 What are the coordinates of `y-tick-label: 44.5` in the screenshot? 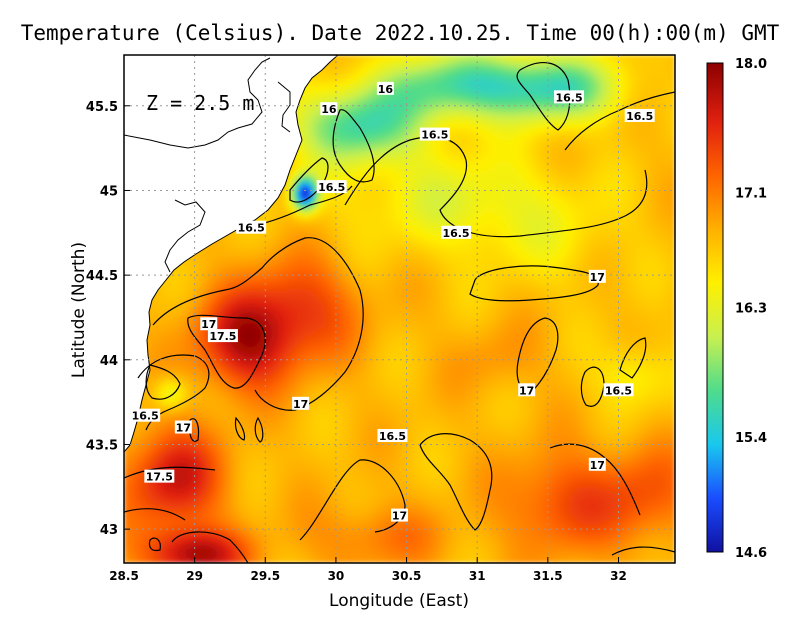 It's located at (102, 276).